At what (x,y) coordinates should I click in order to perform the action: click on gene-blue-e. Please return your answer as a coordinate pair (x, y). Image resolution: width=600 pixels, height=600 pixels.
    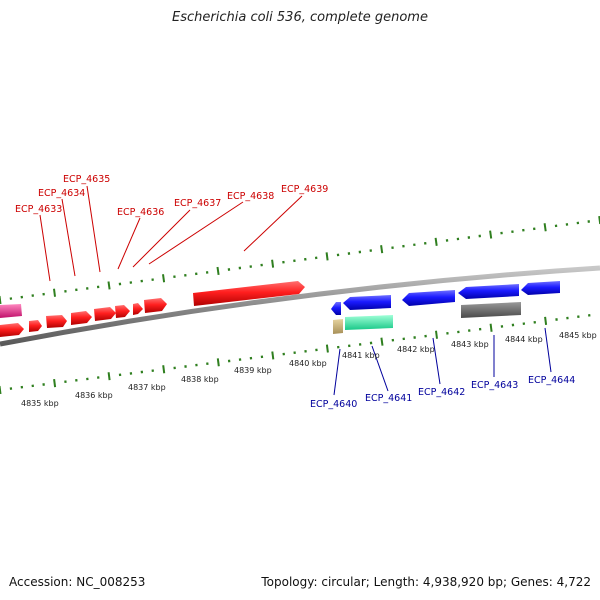
    Looking at the image, I should click on (540, 288).